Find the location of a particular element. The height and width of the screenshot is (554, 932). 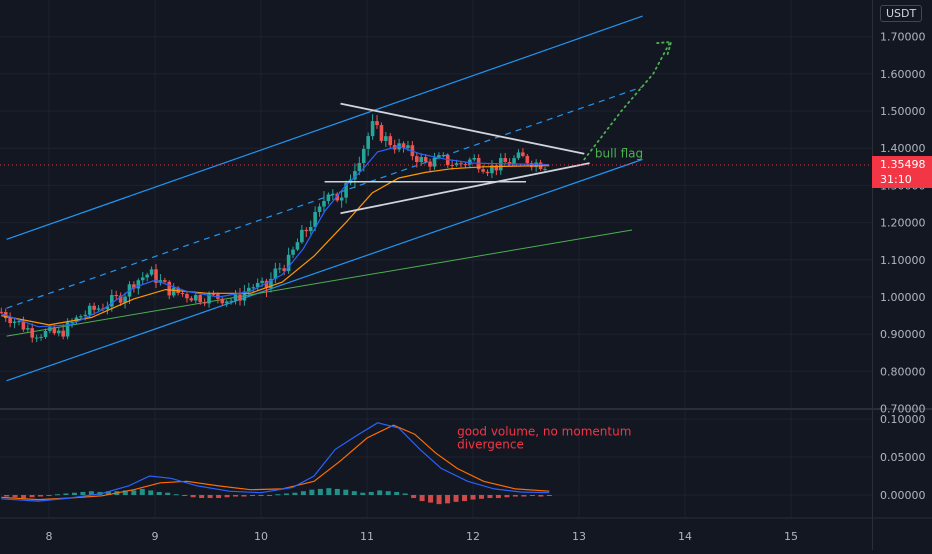

triangle-bottom-line is located at coordinates (465, 188).